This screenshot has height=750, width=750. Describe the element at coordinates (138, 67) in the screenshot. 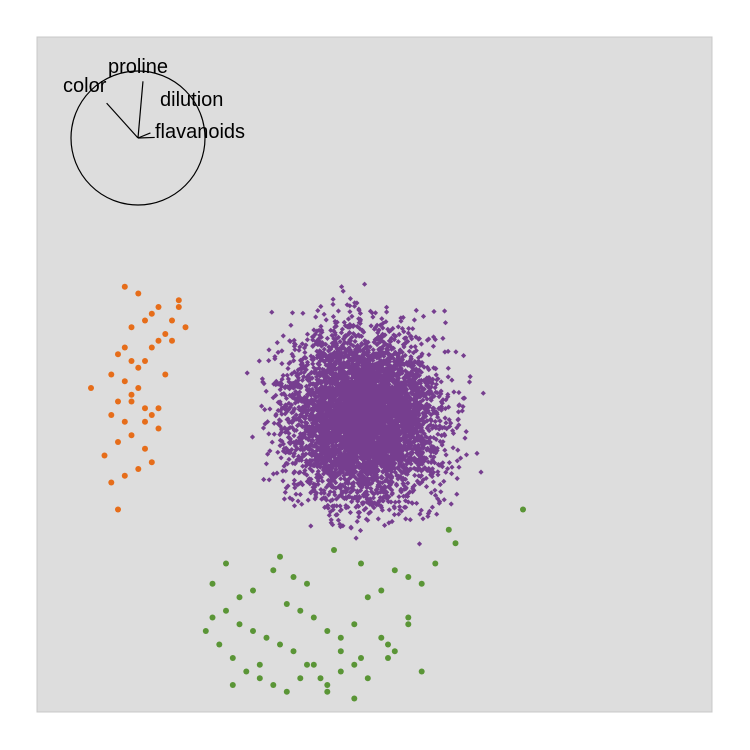

I see `axis-label-proline: proline` at that location.